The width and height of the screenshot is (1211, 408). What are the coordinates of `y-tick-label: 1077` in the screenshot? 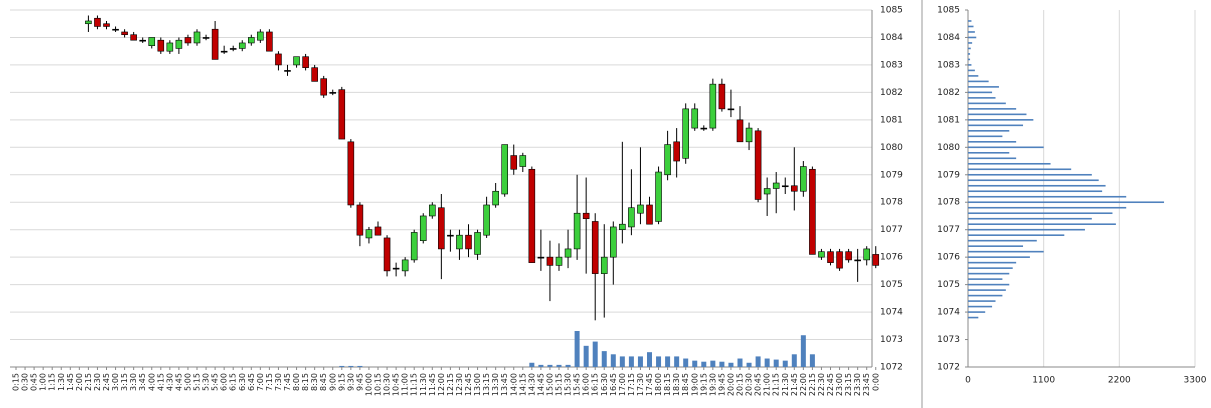 It's located at (948, 230).